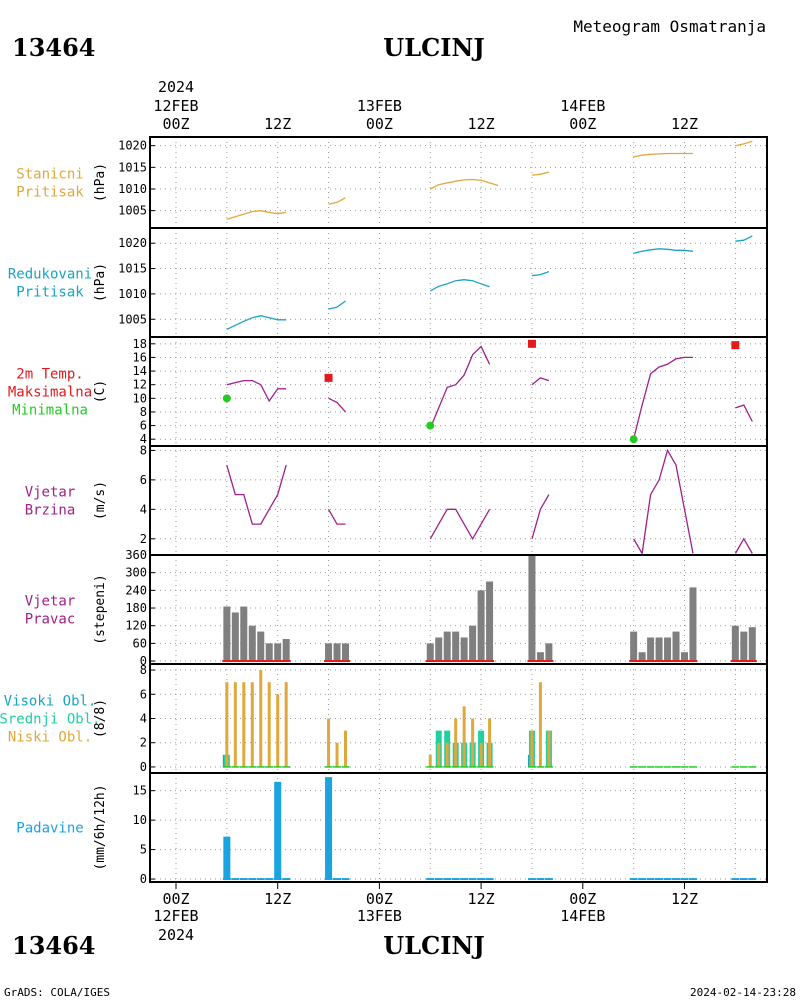 The width and height of the screenshot is (800, 1000). Describe the element at coordinates (50, 511) in the screenshot. I see `panel-side-label: Brzina` at that location.